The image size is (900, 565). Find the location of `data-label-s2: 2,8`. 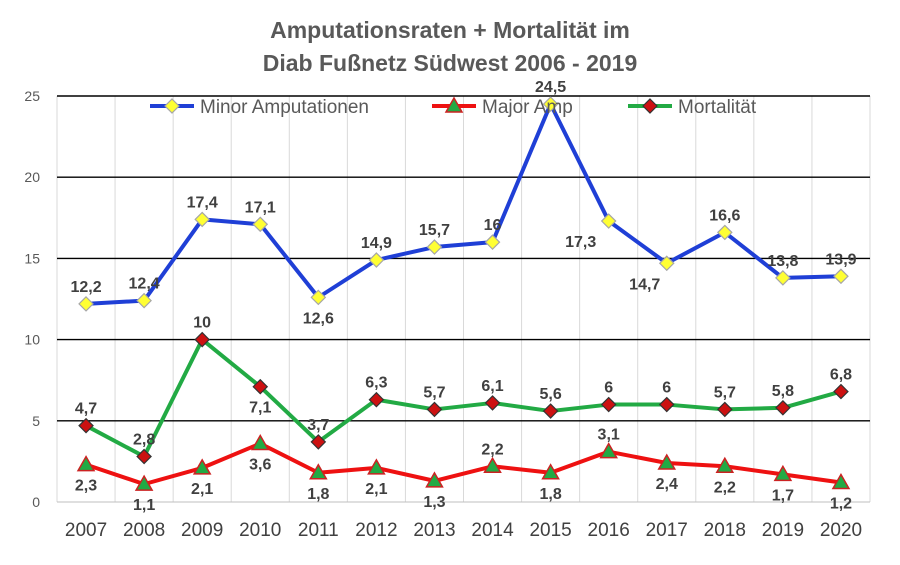

data-label-s2: 2,8 is located at coordinates (144, 440).